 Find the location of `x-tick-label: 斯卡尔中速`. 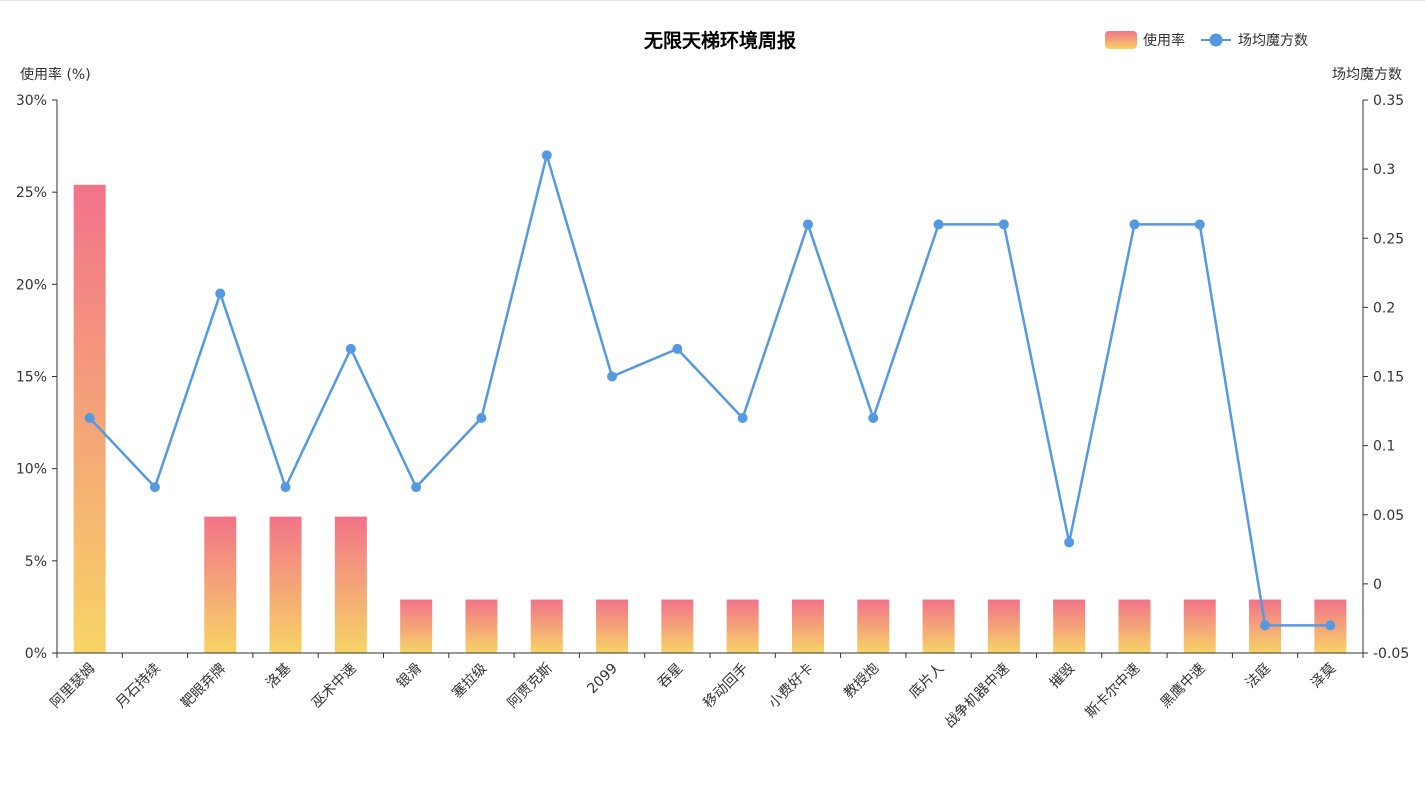

x-tick-label: 斯卡尔中速 is located at coordinates (1112, 691).